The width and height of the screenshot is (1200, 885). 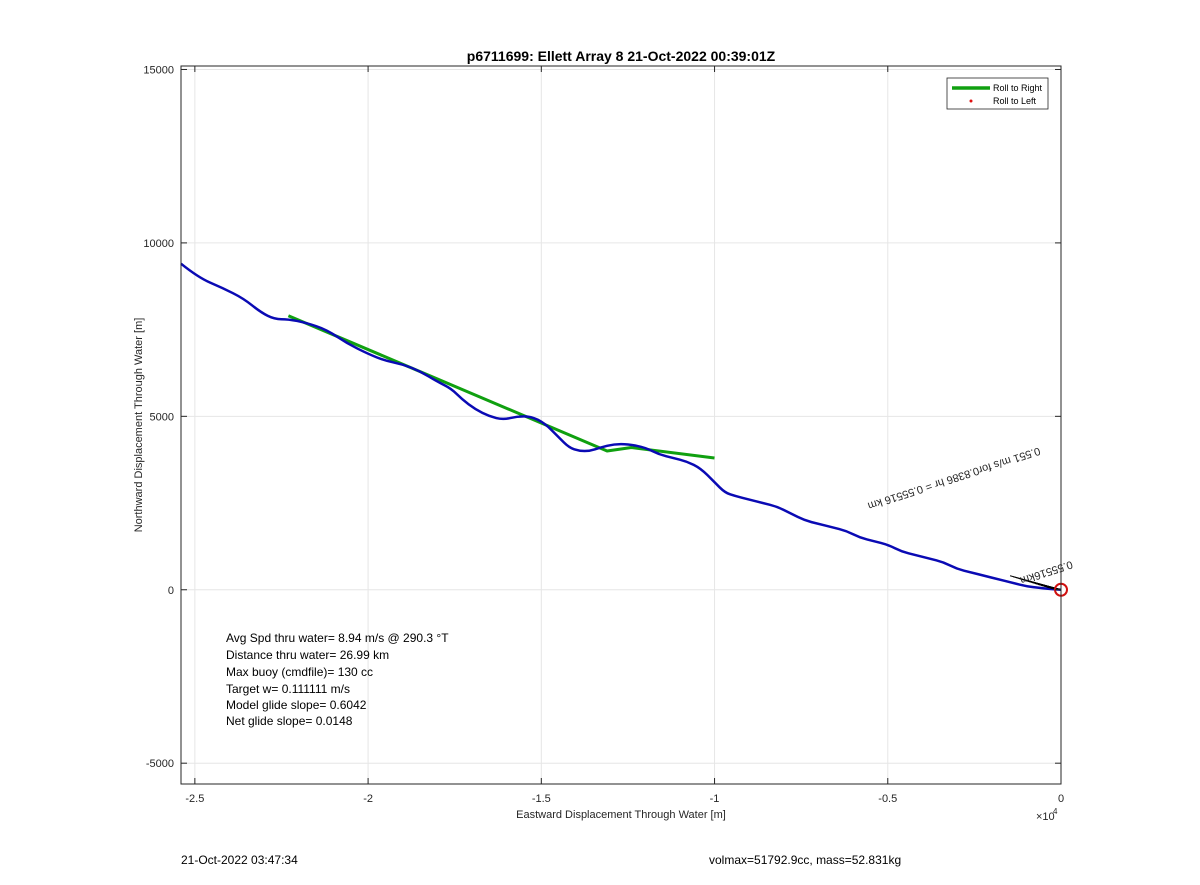 What do you see at coordinates (1045, 572) in the screenshot?
I see `track-annotation: 0.55516km` at bounding box center [1045, 572].